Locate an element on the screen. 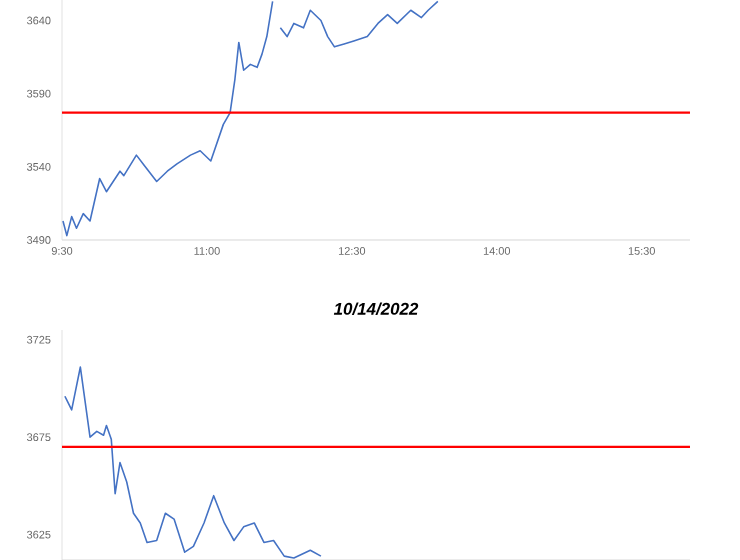 The height and width of the screenshot is (560, 740). chart-title: 10/14/2022 is located at coordinates (376, 308).